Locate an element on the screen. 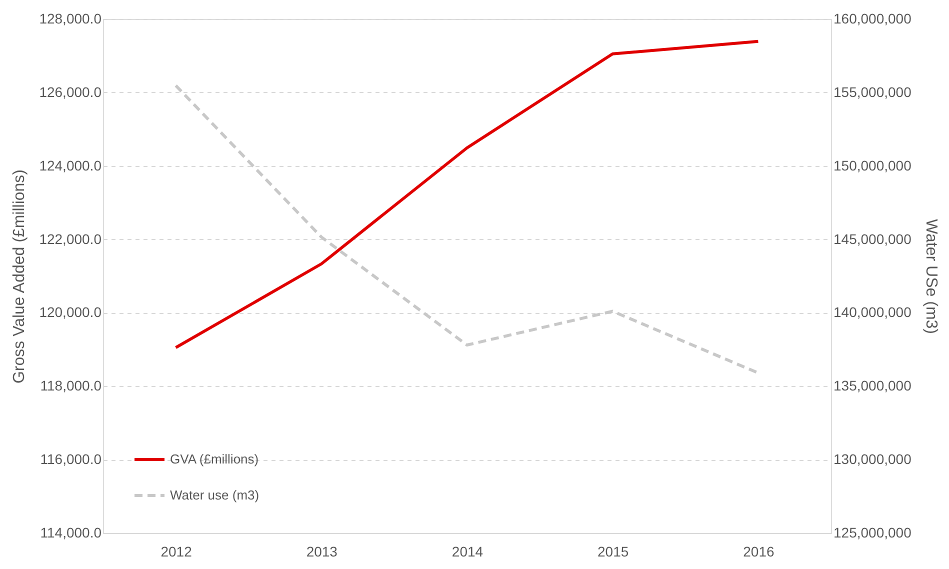  y2-tick-label: 130,000,000 is located at coordinates (873, 459).